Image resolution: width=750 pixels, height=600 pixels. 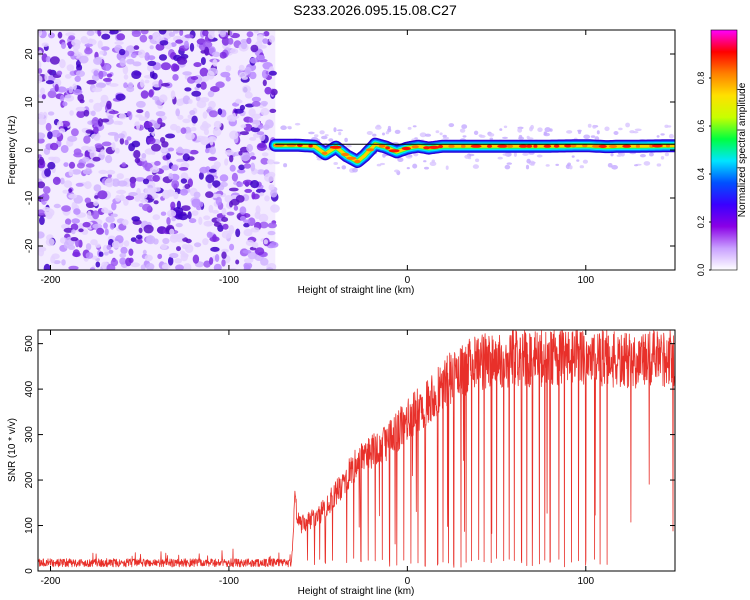 What do you see at coordinates (701, 78) in the screenshot?
I see `colorbar-tick-label: 0.8` at bounding box center [701, 78].